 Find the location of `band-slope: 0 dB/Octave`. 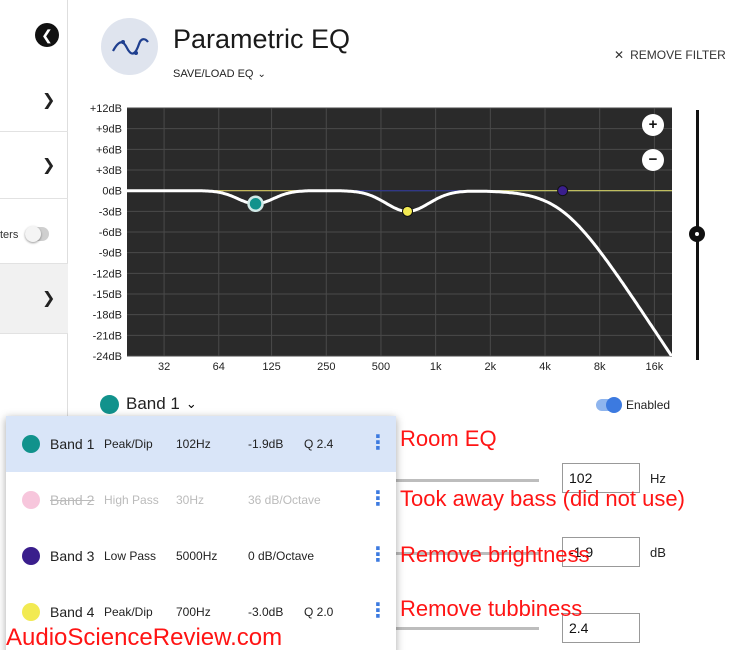

band-slope: 0 dB/Octave is located at coordinates (281, 556).